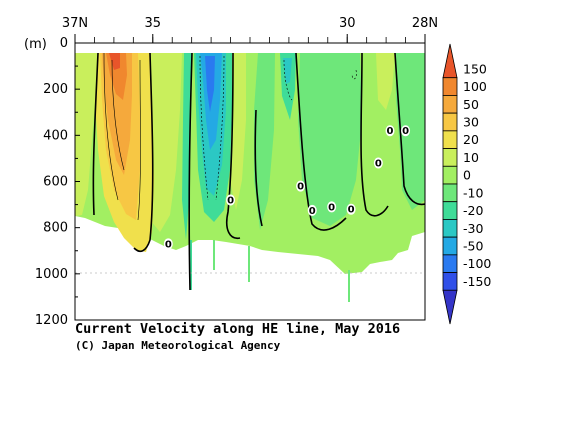 The image size is (570, 423). What do you see at coordinates (250, 29) in the screenshot?
I see `x-axis-ticks: 37N 35 30 28N` at bounding box center [250, 29].